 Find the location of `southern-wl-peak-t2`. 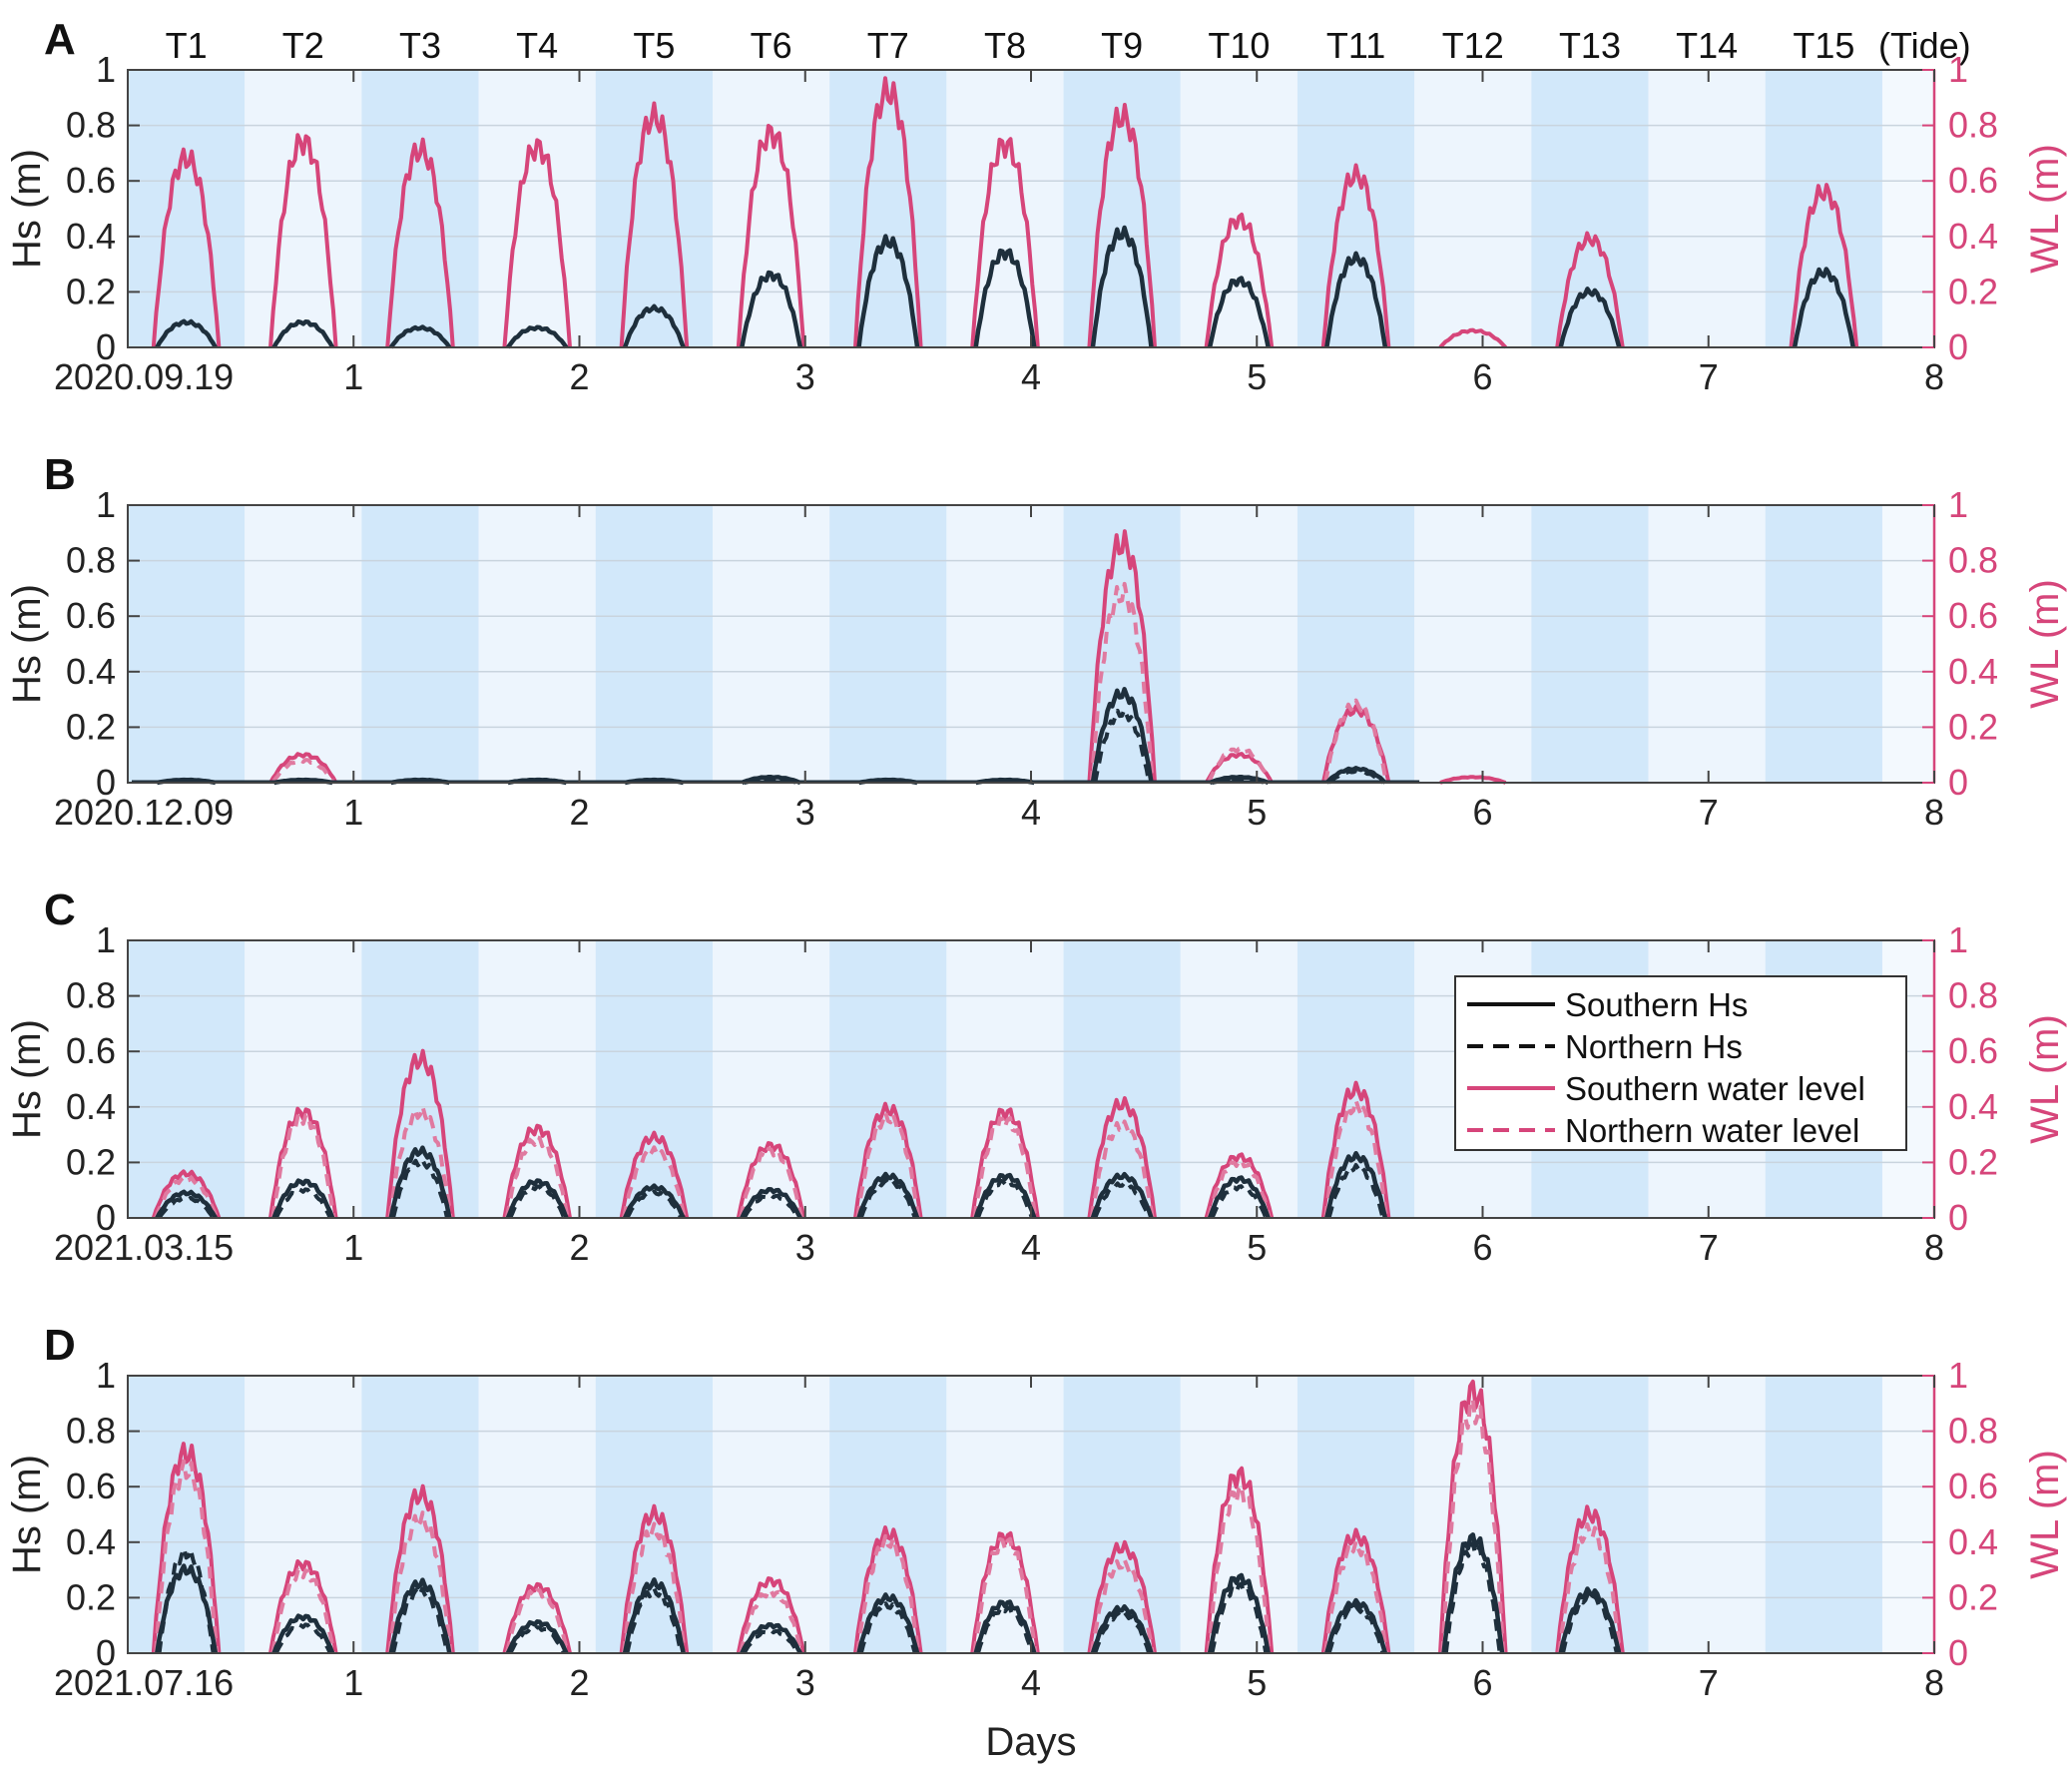

southern-wl-peak-t2 is located at coordinates (303, 768).